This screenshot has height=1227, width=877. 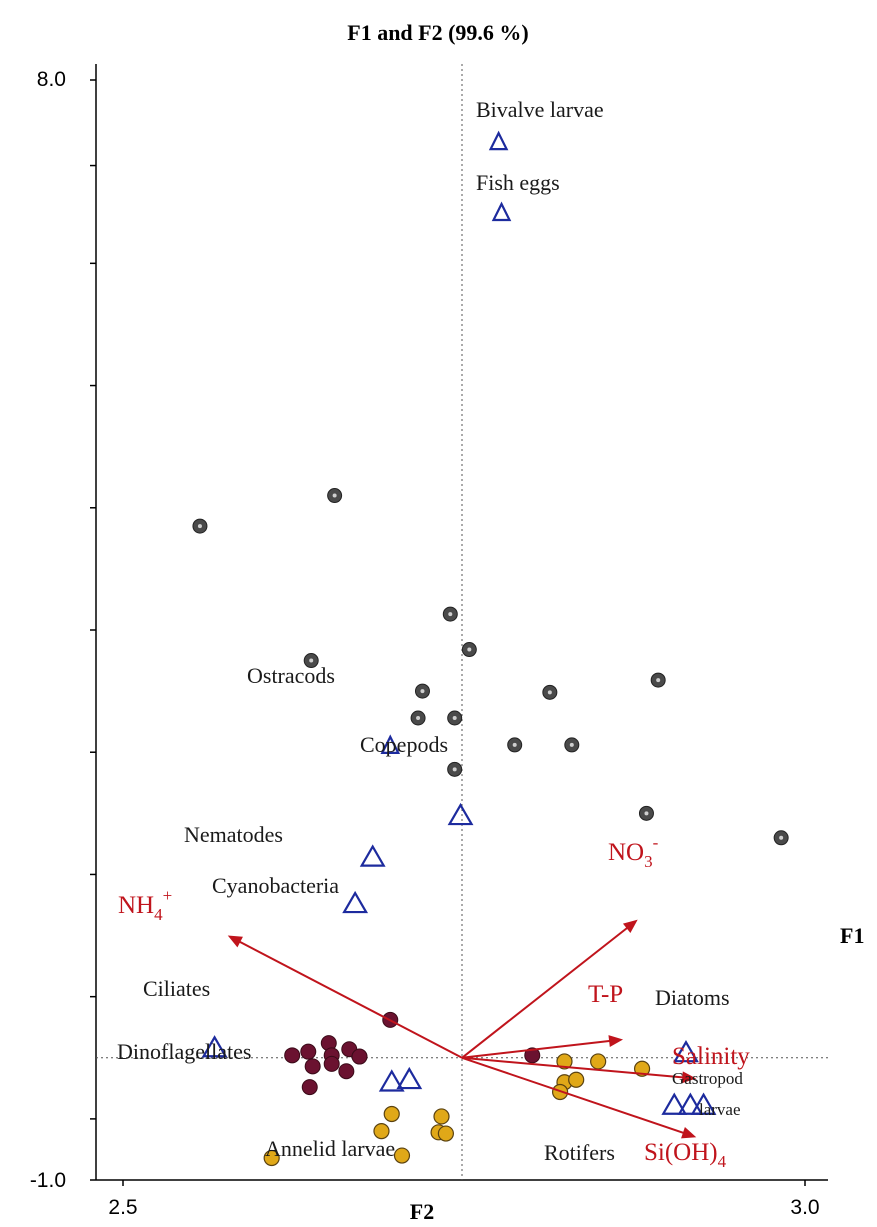 What do you see at coordinates (605, 994) in the screenshot?
I see `env-label-tp: T-P` at bounding box center [605, 994].